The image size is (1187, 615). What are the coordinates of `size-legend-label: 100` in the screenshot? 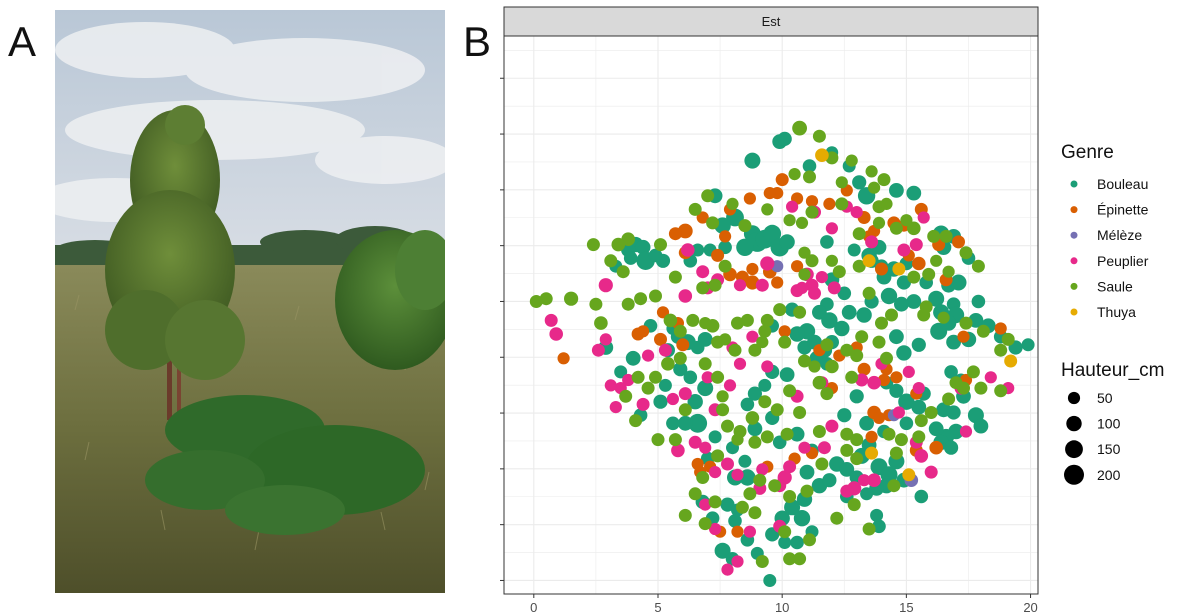 It's located at (1109, 424).